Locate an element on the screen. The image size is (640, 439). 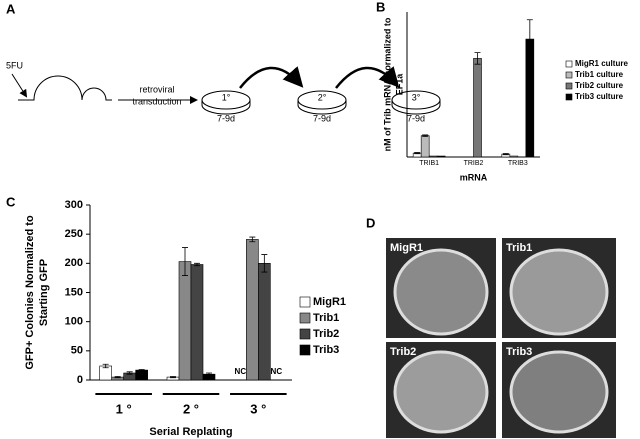
label: 3° is located at coordinates (416, 97).